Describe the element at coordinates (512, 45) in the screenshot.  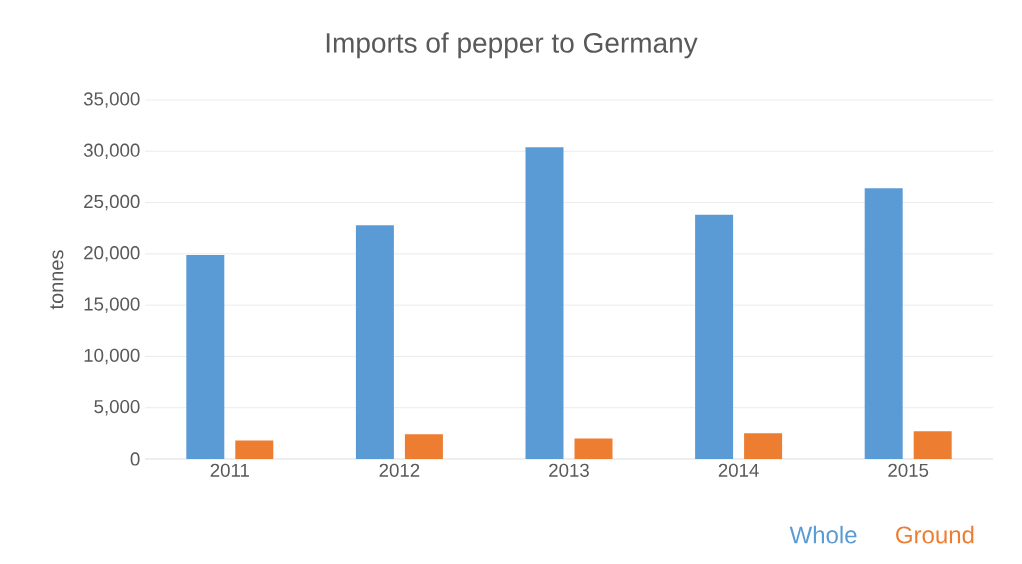
I see `chart-title: Imports of pepper to Germany` at that location.